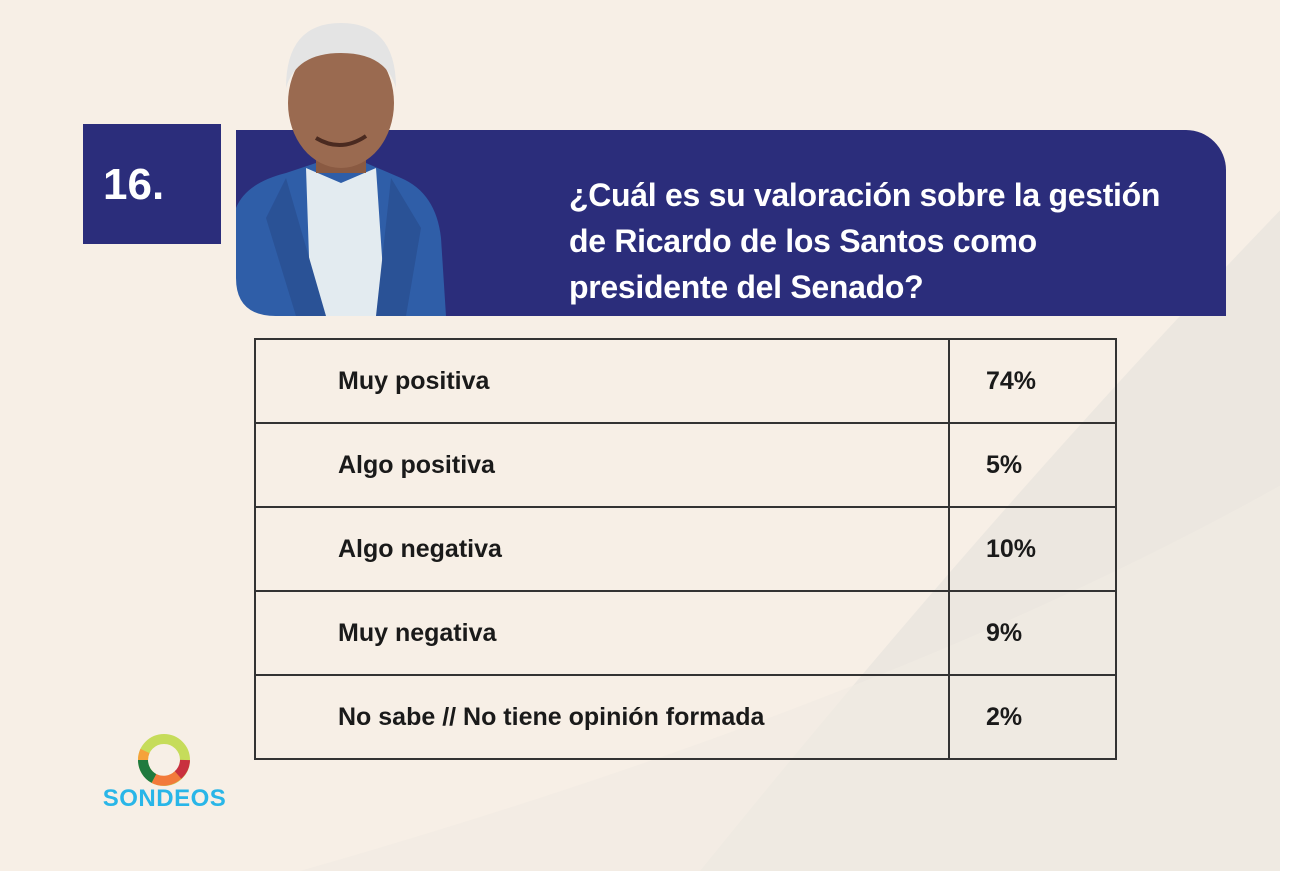 This screenshot has height=871, width=1290. I want to click on table-row: Algo positiva 5%, so click(685, 466).